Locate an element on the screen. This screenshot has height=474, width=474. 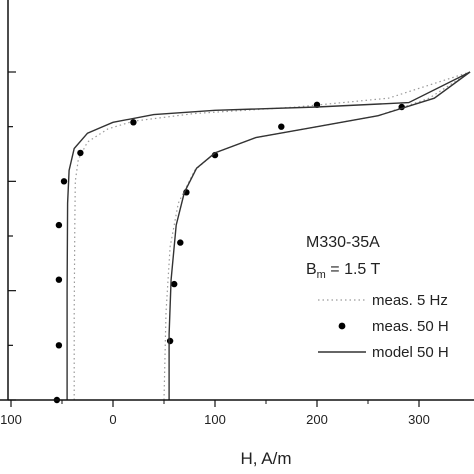
x-axis-title: H, A/m is located at coordinates (265, 458).